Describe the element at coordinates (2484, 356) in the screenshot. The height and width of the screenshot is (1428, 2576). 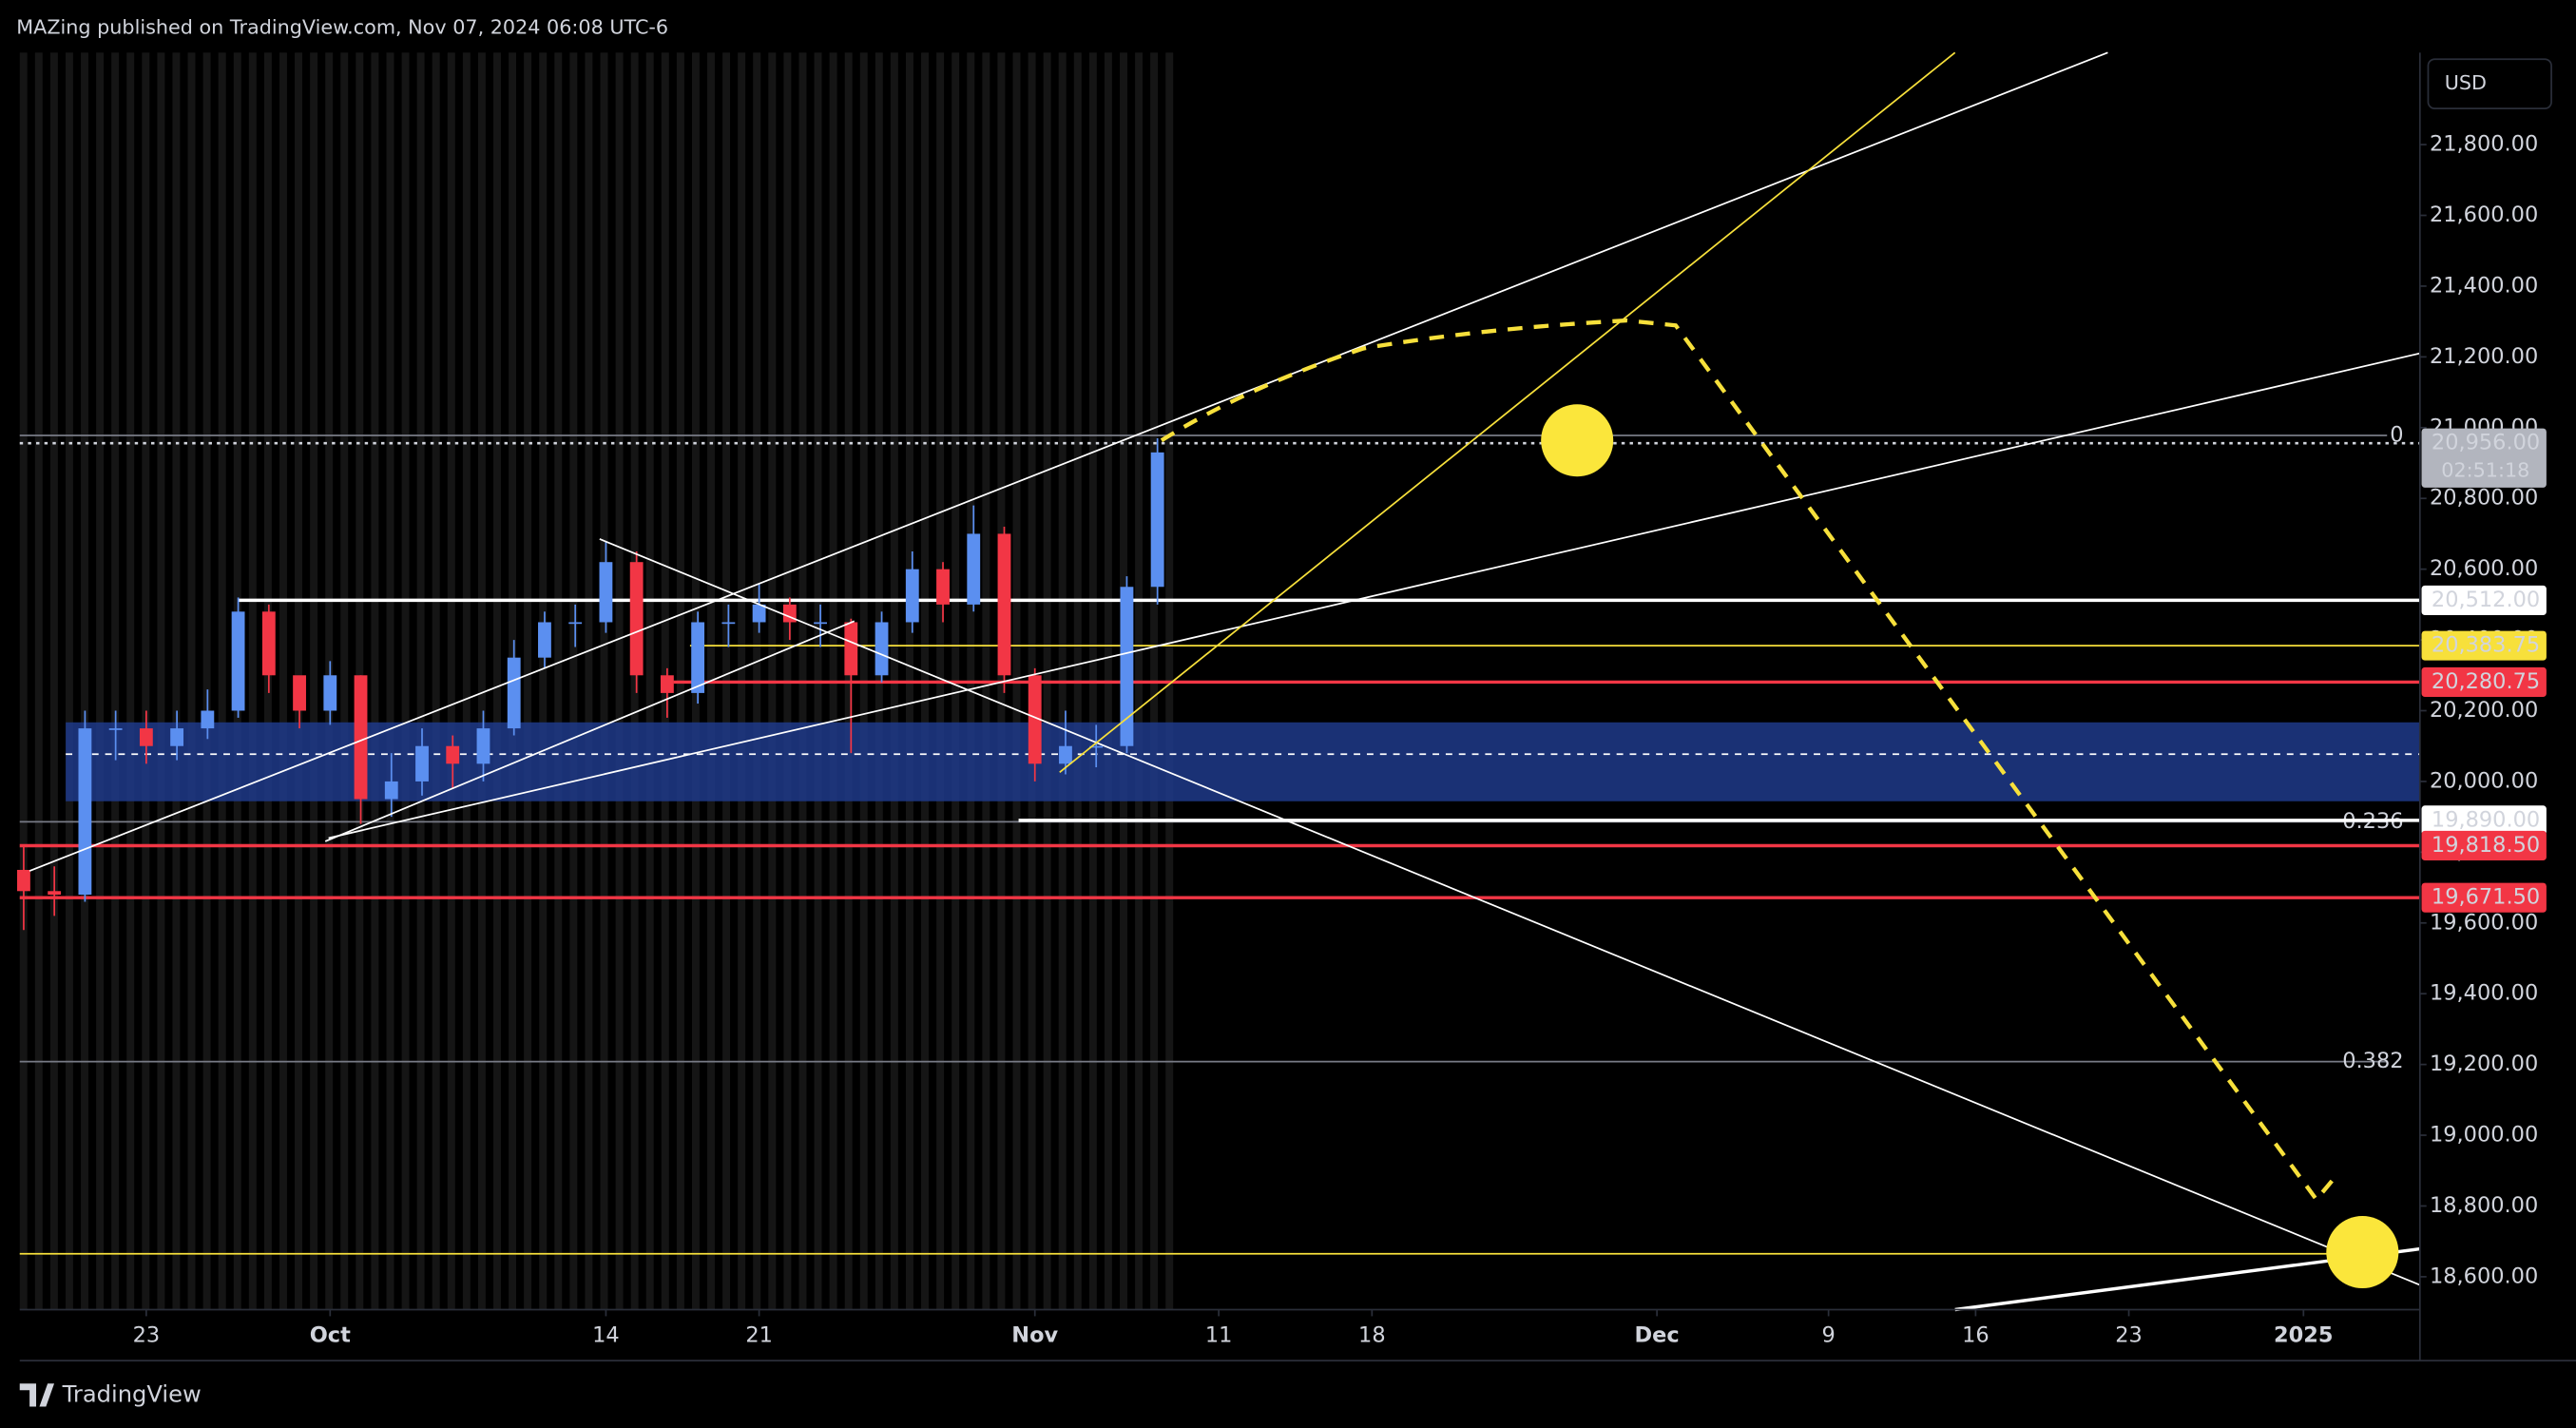
I see `y-tick-label: 21,200.00` at that location.